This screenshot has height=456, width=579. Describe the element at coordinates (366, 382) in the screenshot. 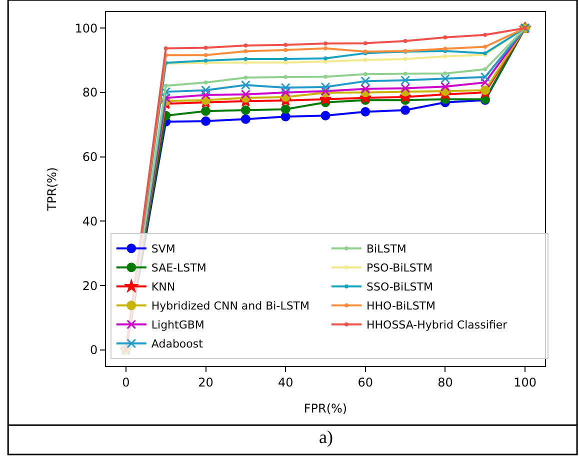

I see `x-tick-label: 60` at that location.